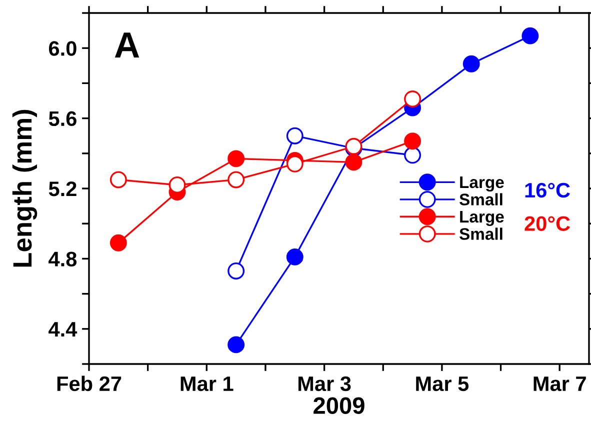 The width and height of the screenshot is (591, 424). What do you see at coordinates (25, 188) in the screenshot?
I see `y-axis-title: Length (mm)` at bounding box center [25, 188].